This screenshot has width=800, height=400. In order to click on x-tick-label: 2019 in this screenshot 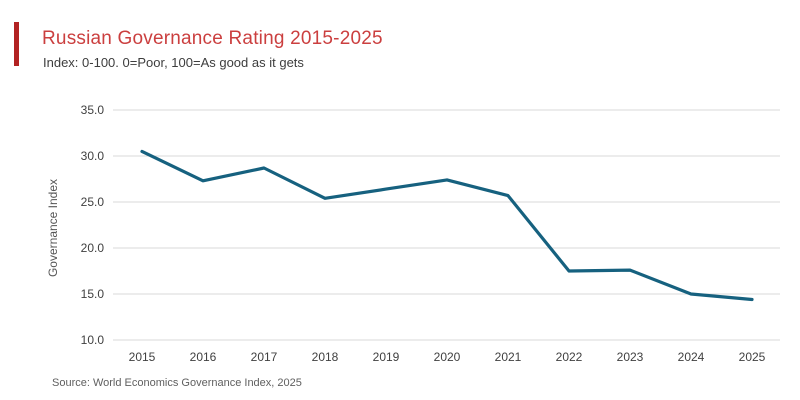, I will do `click(386, 357)`.